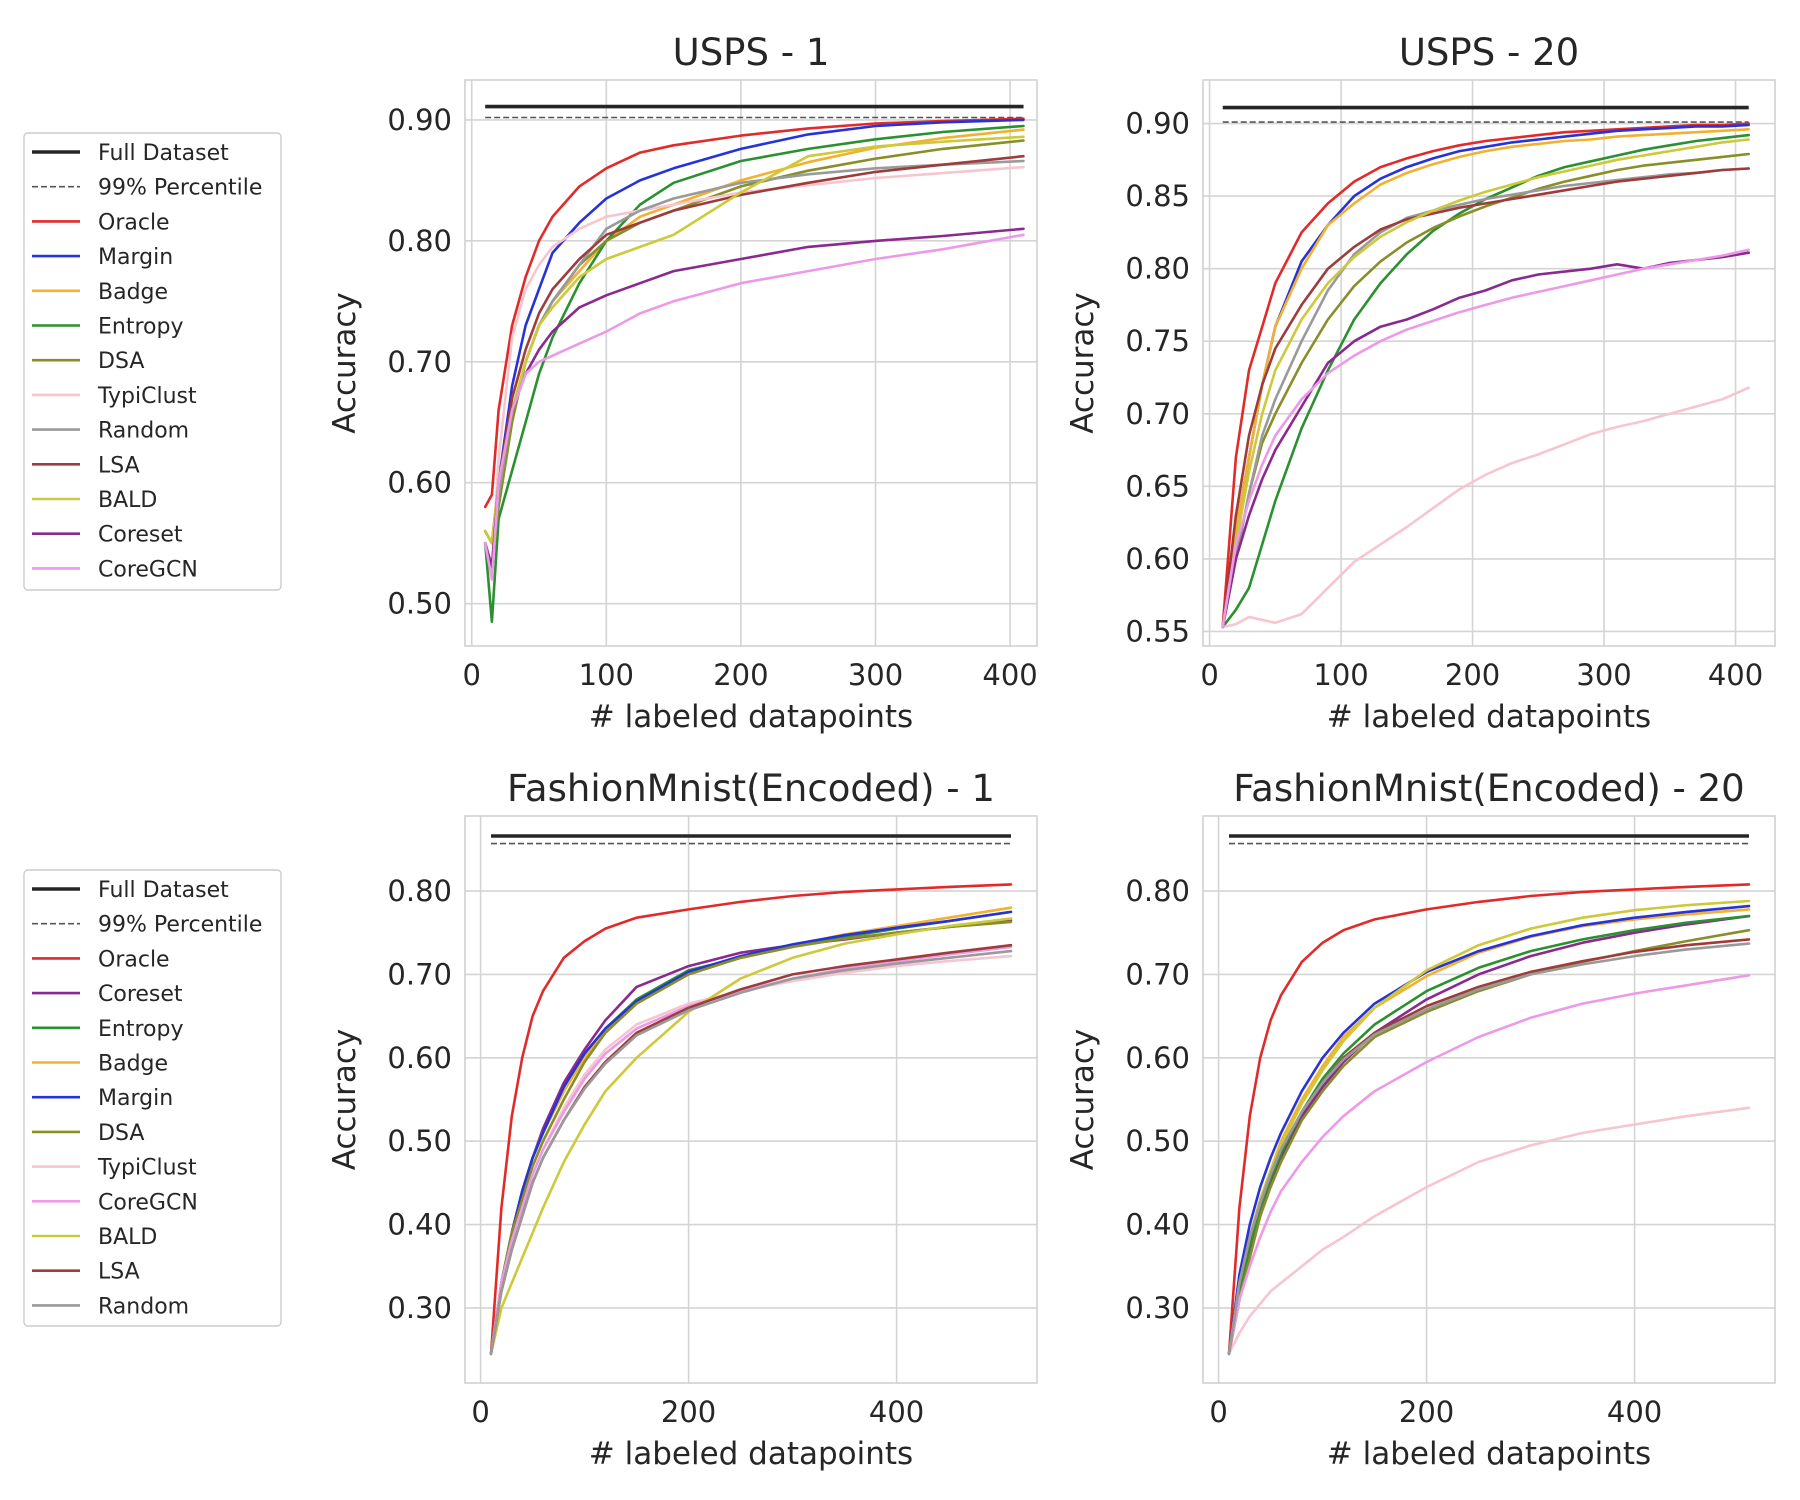  Describe the element at coordinates (133, 1064) in the screenshot. I see `legend-entry: Badge` at that location.